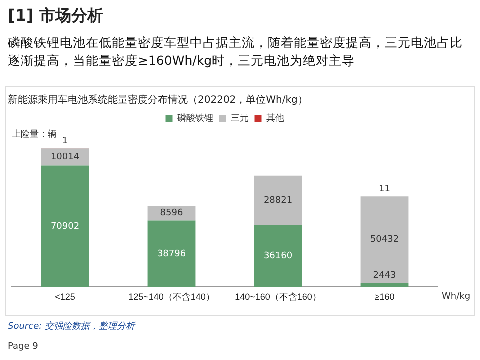  What do you see at coordinates (65, 141) in the screenshot?
I see `data-label: 1` at bounding box center [65, 141].